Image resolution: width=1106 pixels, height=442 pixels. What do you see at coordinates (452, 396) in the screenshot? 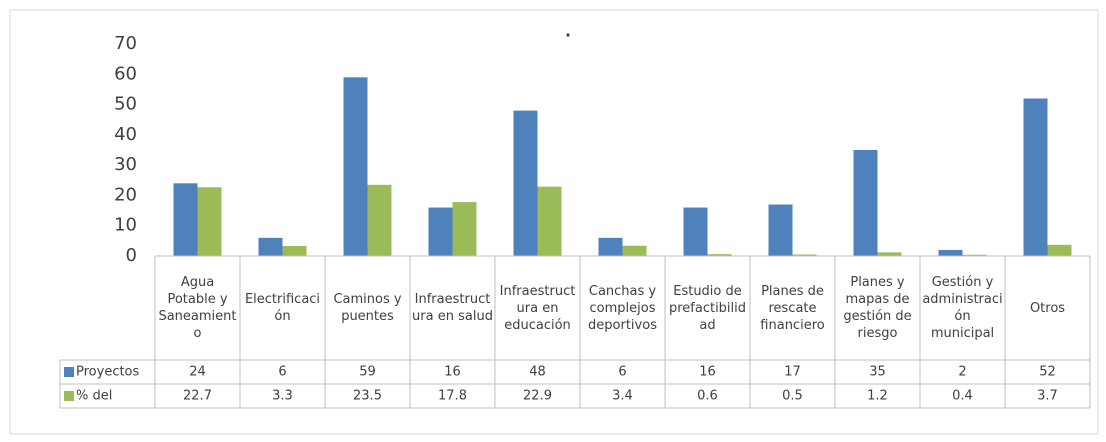
I see `table-value: 17.8` at bounding box center [452, 396].